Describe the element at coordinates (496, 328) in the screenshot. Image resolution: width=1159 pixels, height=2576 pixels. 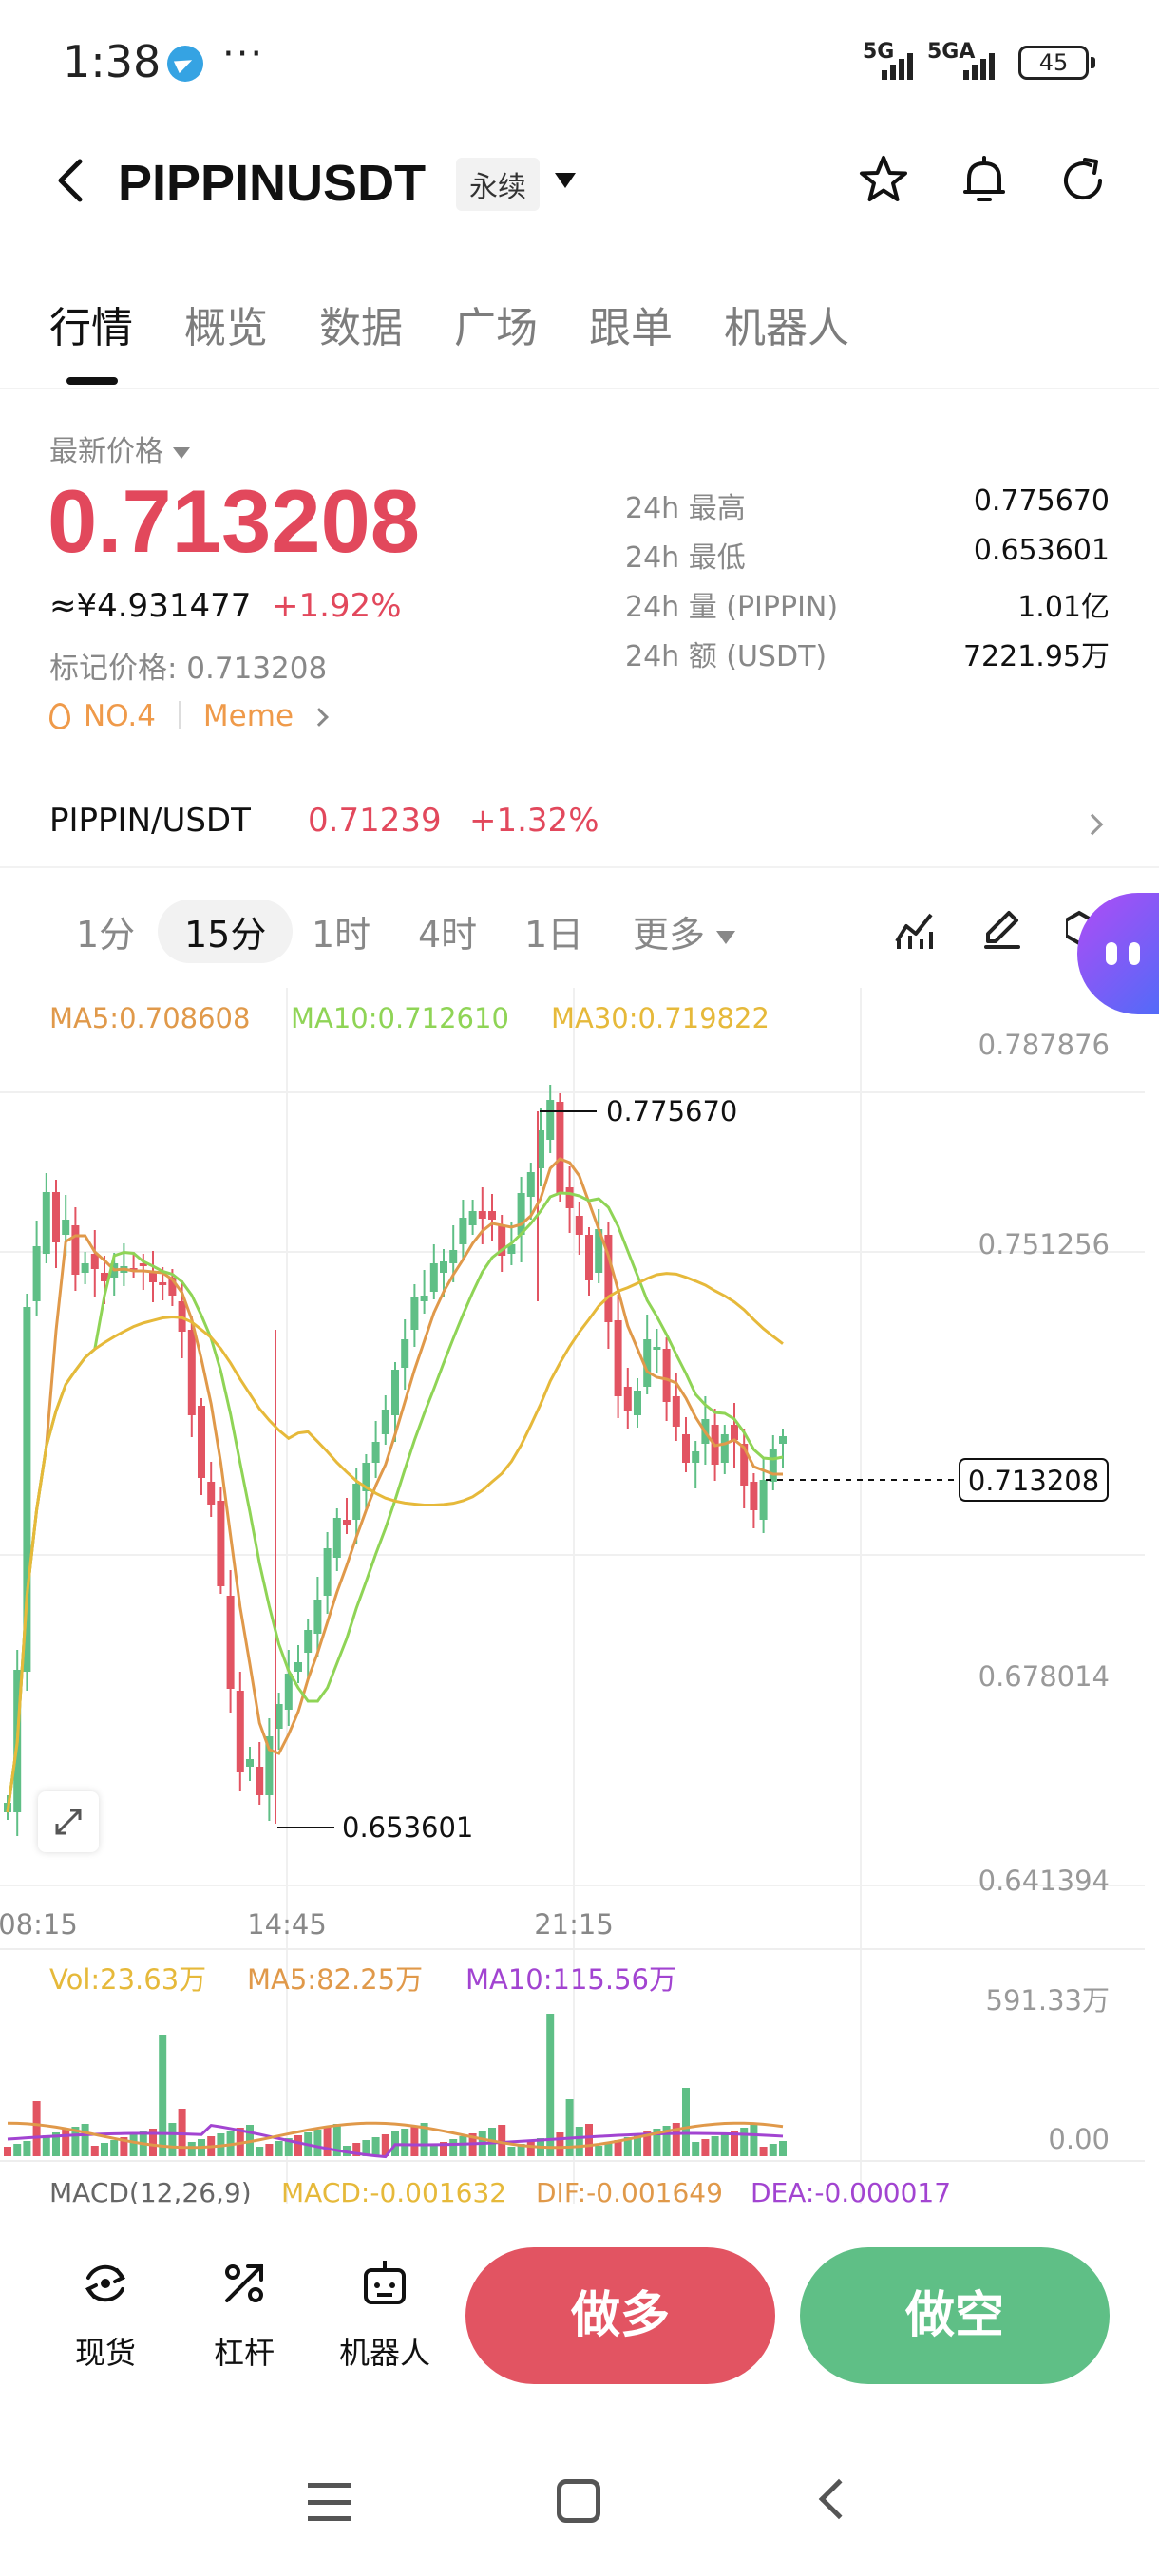
I see `tab-square: 广场` at that location.